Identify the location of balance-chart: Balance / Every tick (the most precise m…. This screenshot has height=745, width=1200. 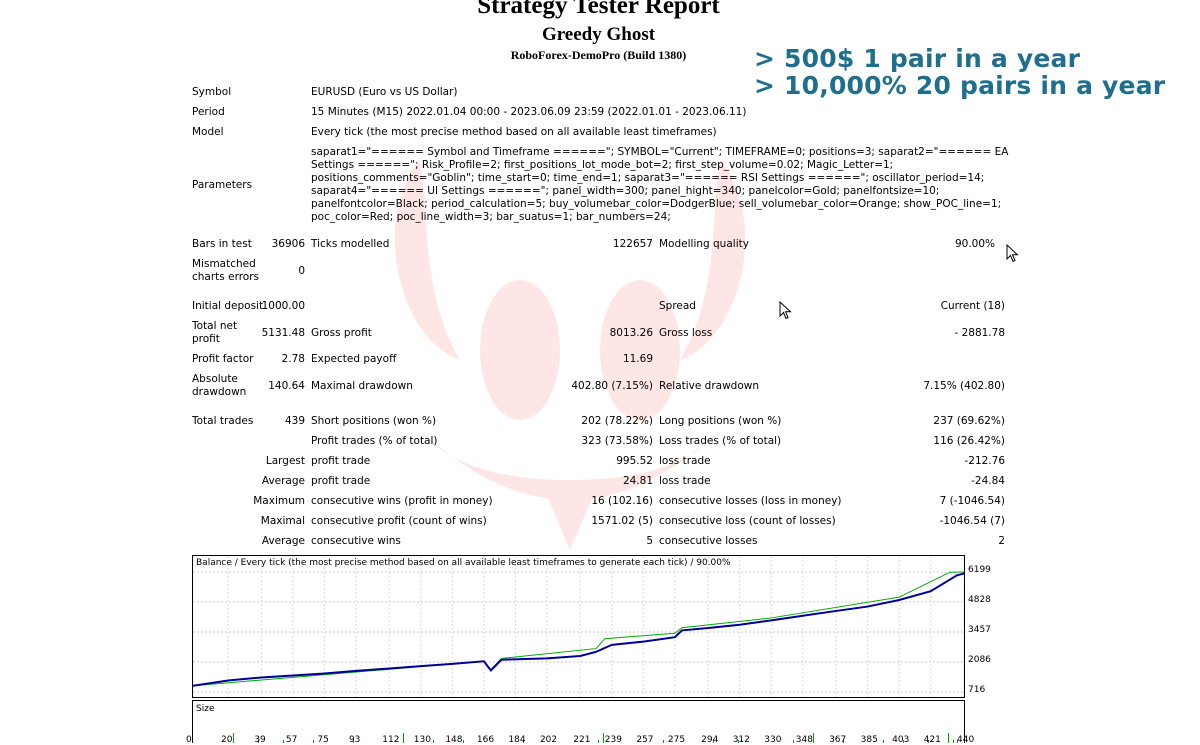
(578, 626).